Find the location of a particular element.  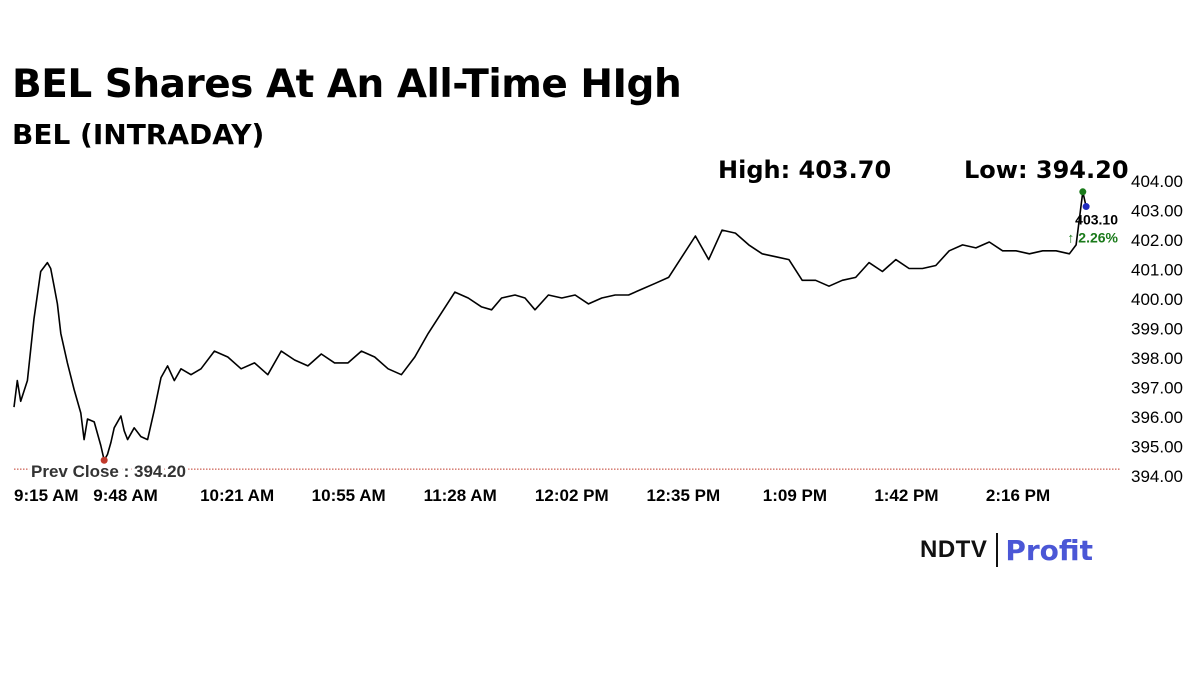

x-tick-label: 10:21 AM is located at coordinates (237, 495).